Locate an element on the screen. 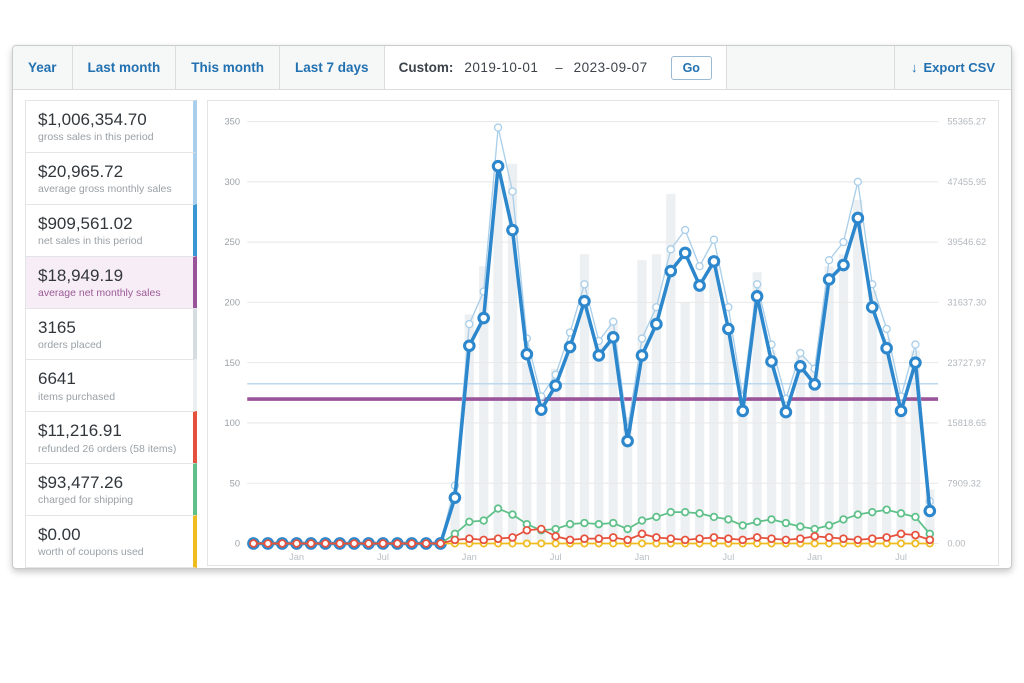  stat-box: $93,477.26 charged for shipping is located at coordinates (111, 490).